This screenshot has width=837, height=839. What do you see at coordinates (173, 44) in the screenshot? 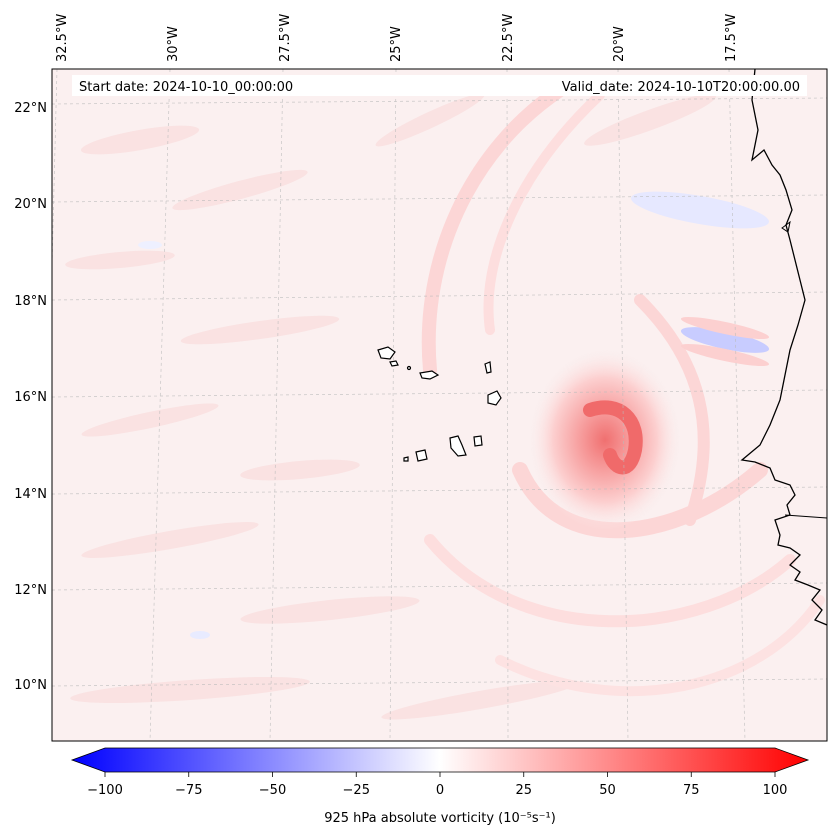
I see `lon-label: 30°W` at bounding box center [173, 44].